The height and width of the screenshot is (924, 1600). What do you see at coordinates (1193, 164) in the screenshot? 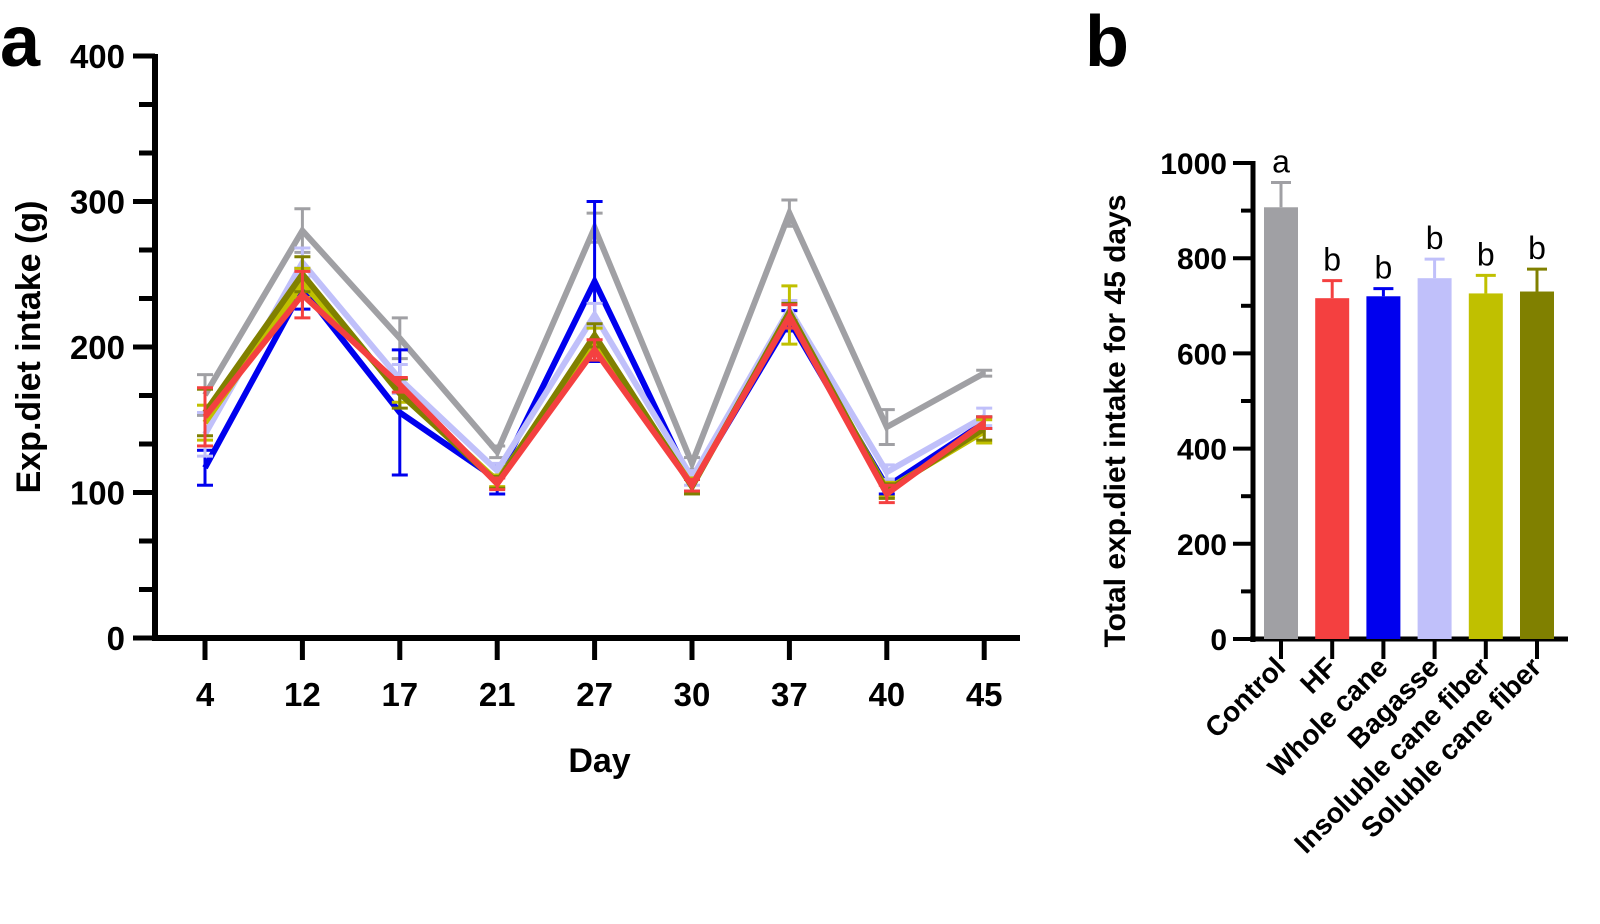
I see `panel-b-y-tick-label: 1000` at bounding box center [1193, 164].